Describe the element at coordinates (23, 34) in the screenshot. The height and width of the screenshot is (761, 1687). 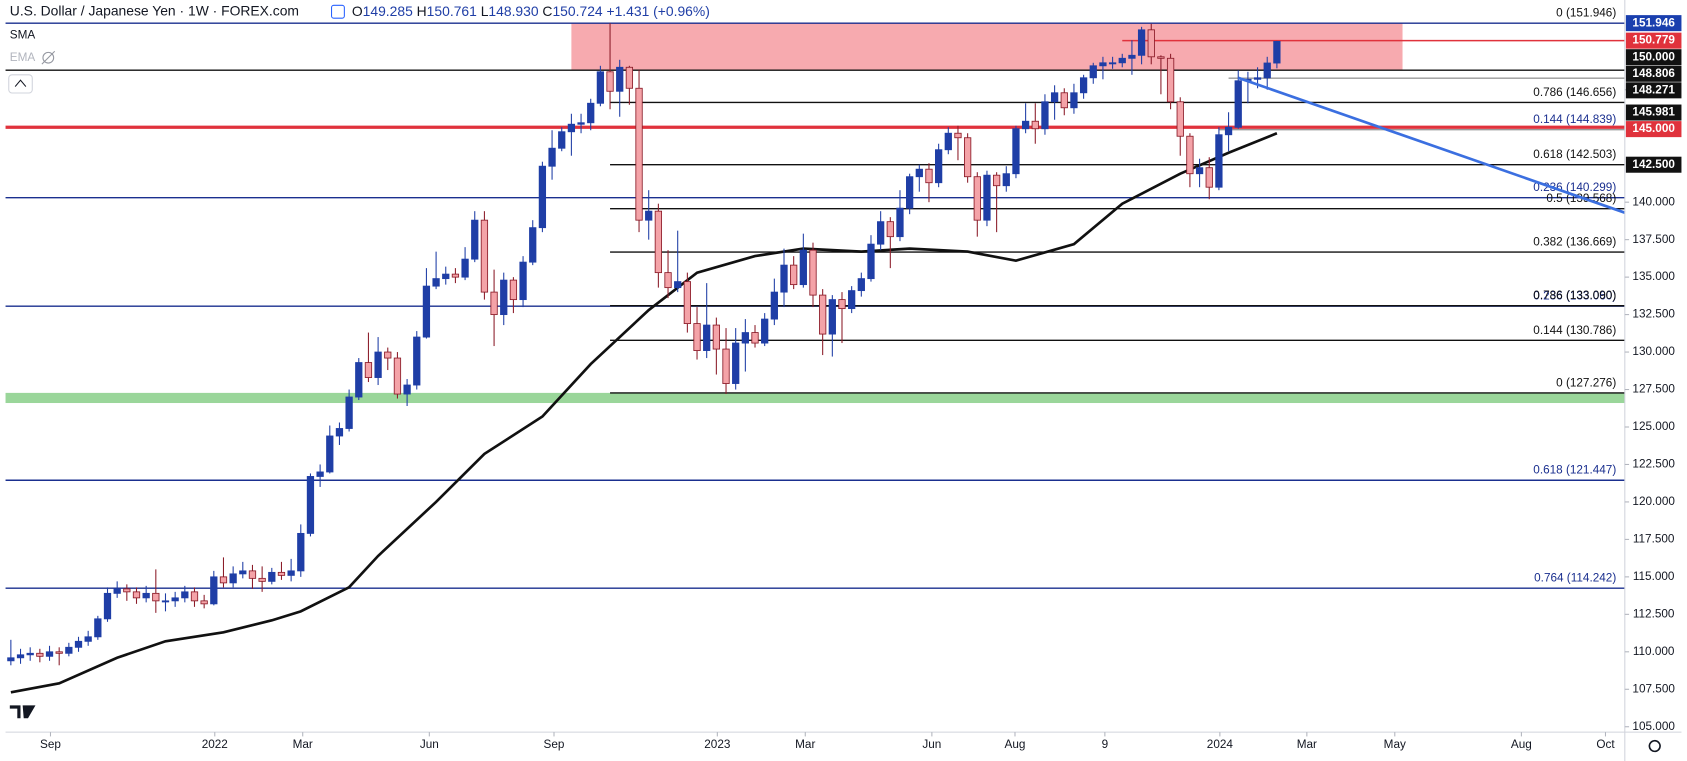
I see `indicator-sma: SMA` at that location.